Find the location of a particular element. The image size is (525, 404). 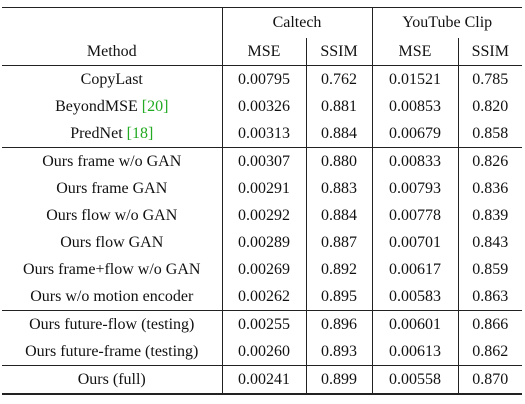

caltech-mse-cell: 0.00291 is located at coordinates (263, 188).